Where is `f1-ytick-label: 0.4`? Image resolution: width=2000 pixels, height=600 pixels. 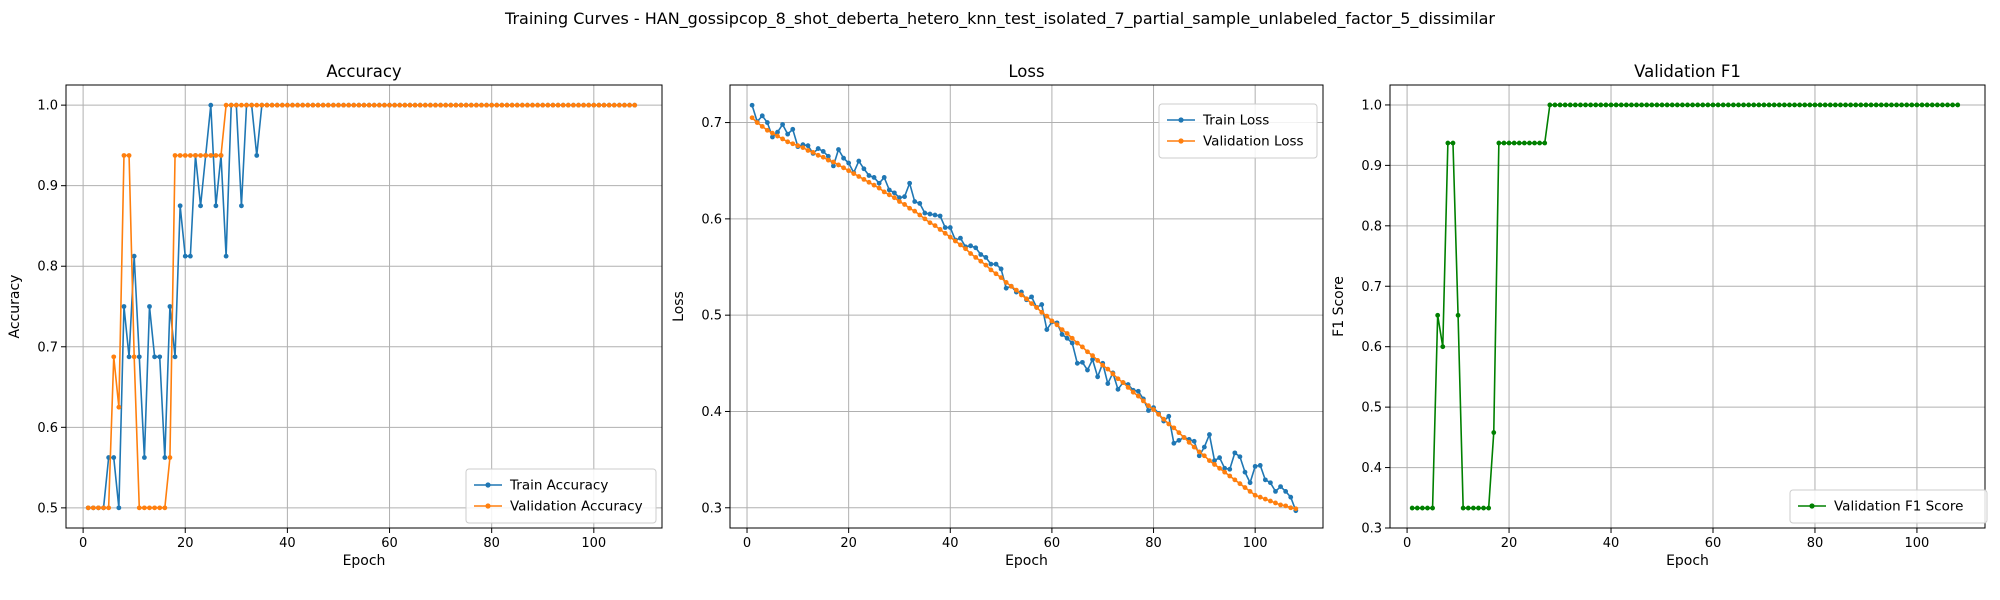 f1-ytick-label: 0.4 is located at coordinates (1371, 468).